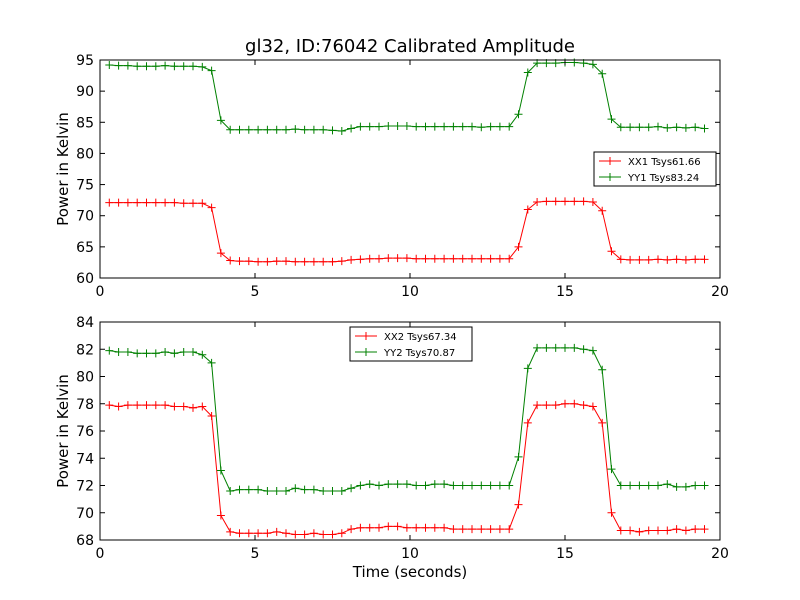  Describe the element at coordinates (63, 169) in the screenshot. I see `y-axis-label: Power in Kelvin` at that location.